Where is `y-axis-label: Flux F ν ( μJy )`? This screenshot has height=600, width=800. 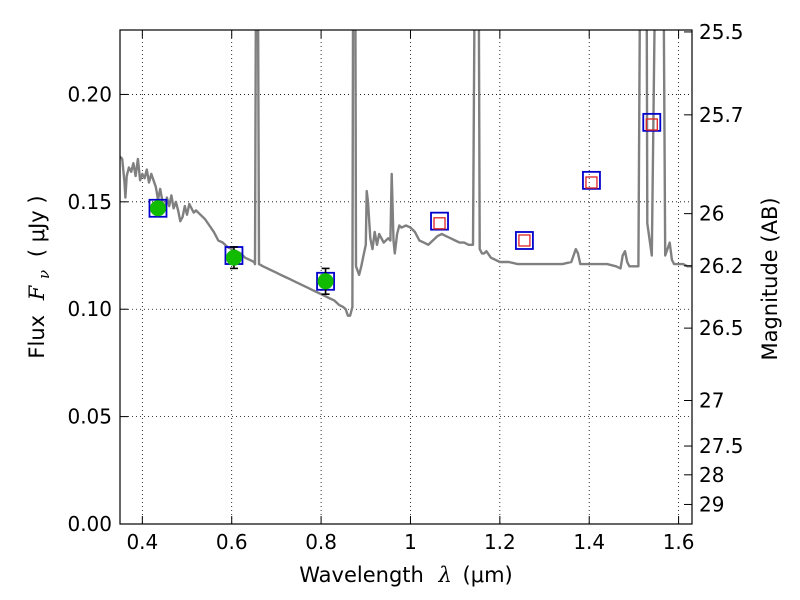
y-axis-label: Flux F ν ( μJy ) is located at coordinates (39, 276).